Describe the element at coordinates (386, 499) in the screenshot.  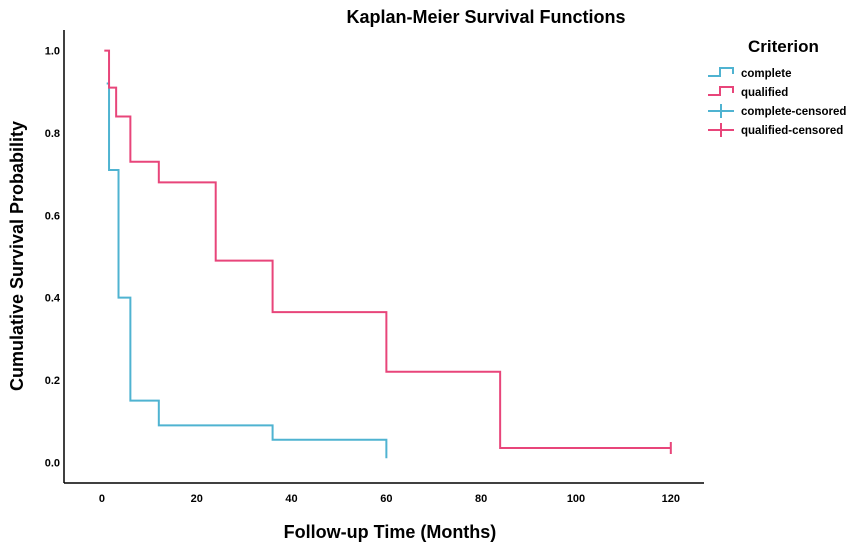
I see `x-tick-label: 60` at that location.